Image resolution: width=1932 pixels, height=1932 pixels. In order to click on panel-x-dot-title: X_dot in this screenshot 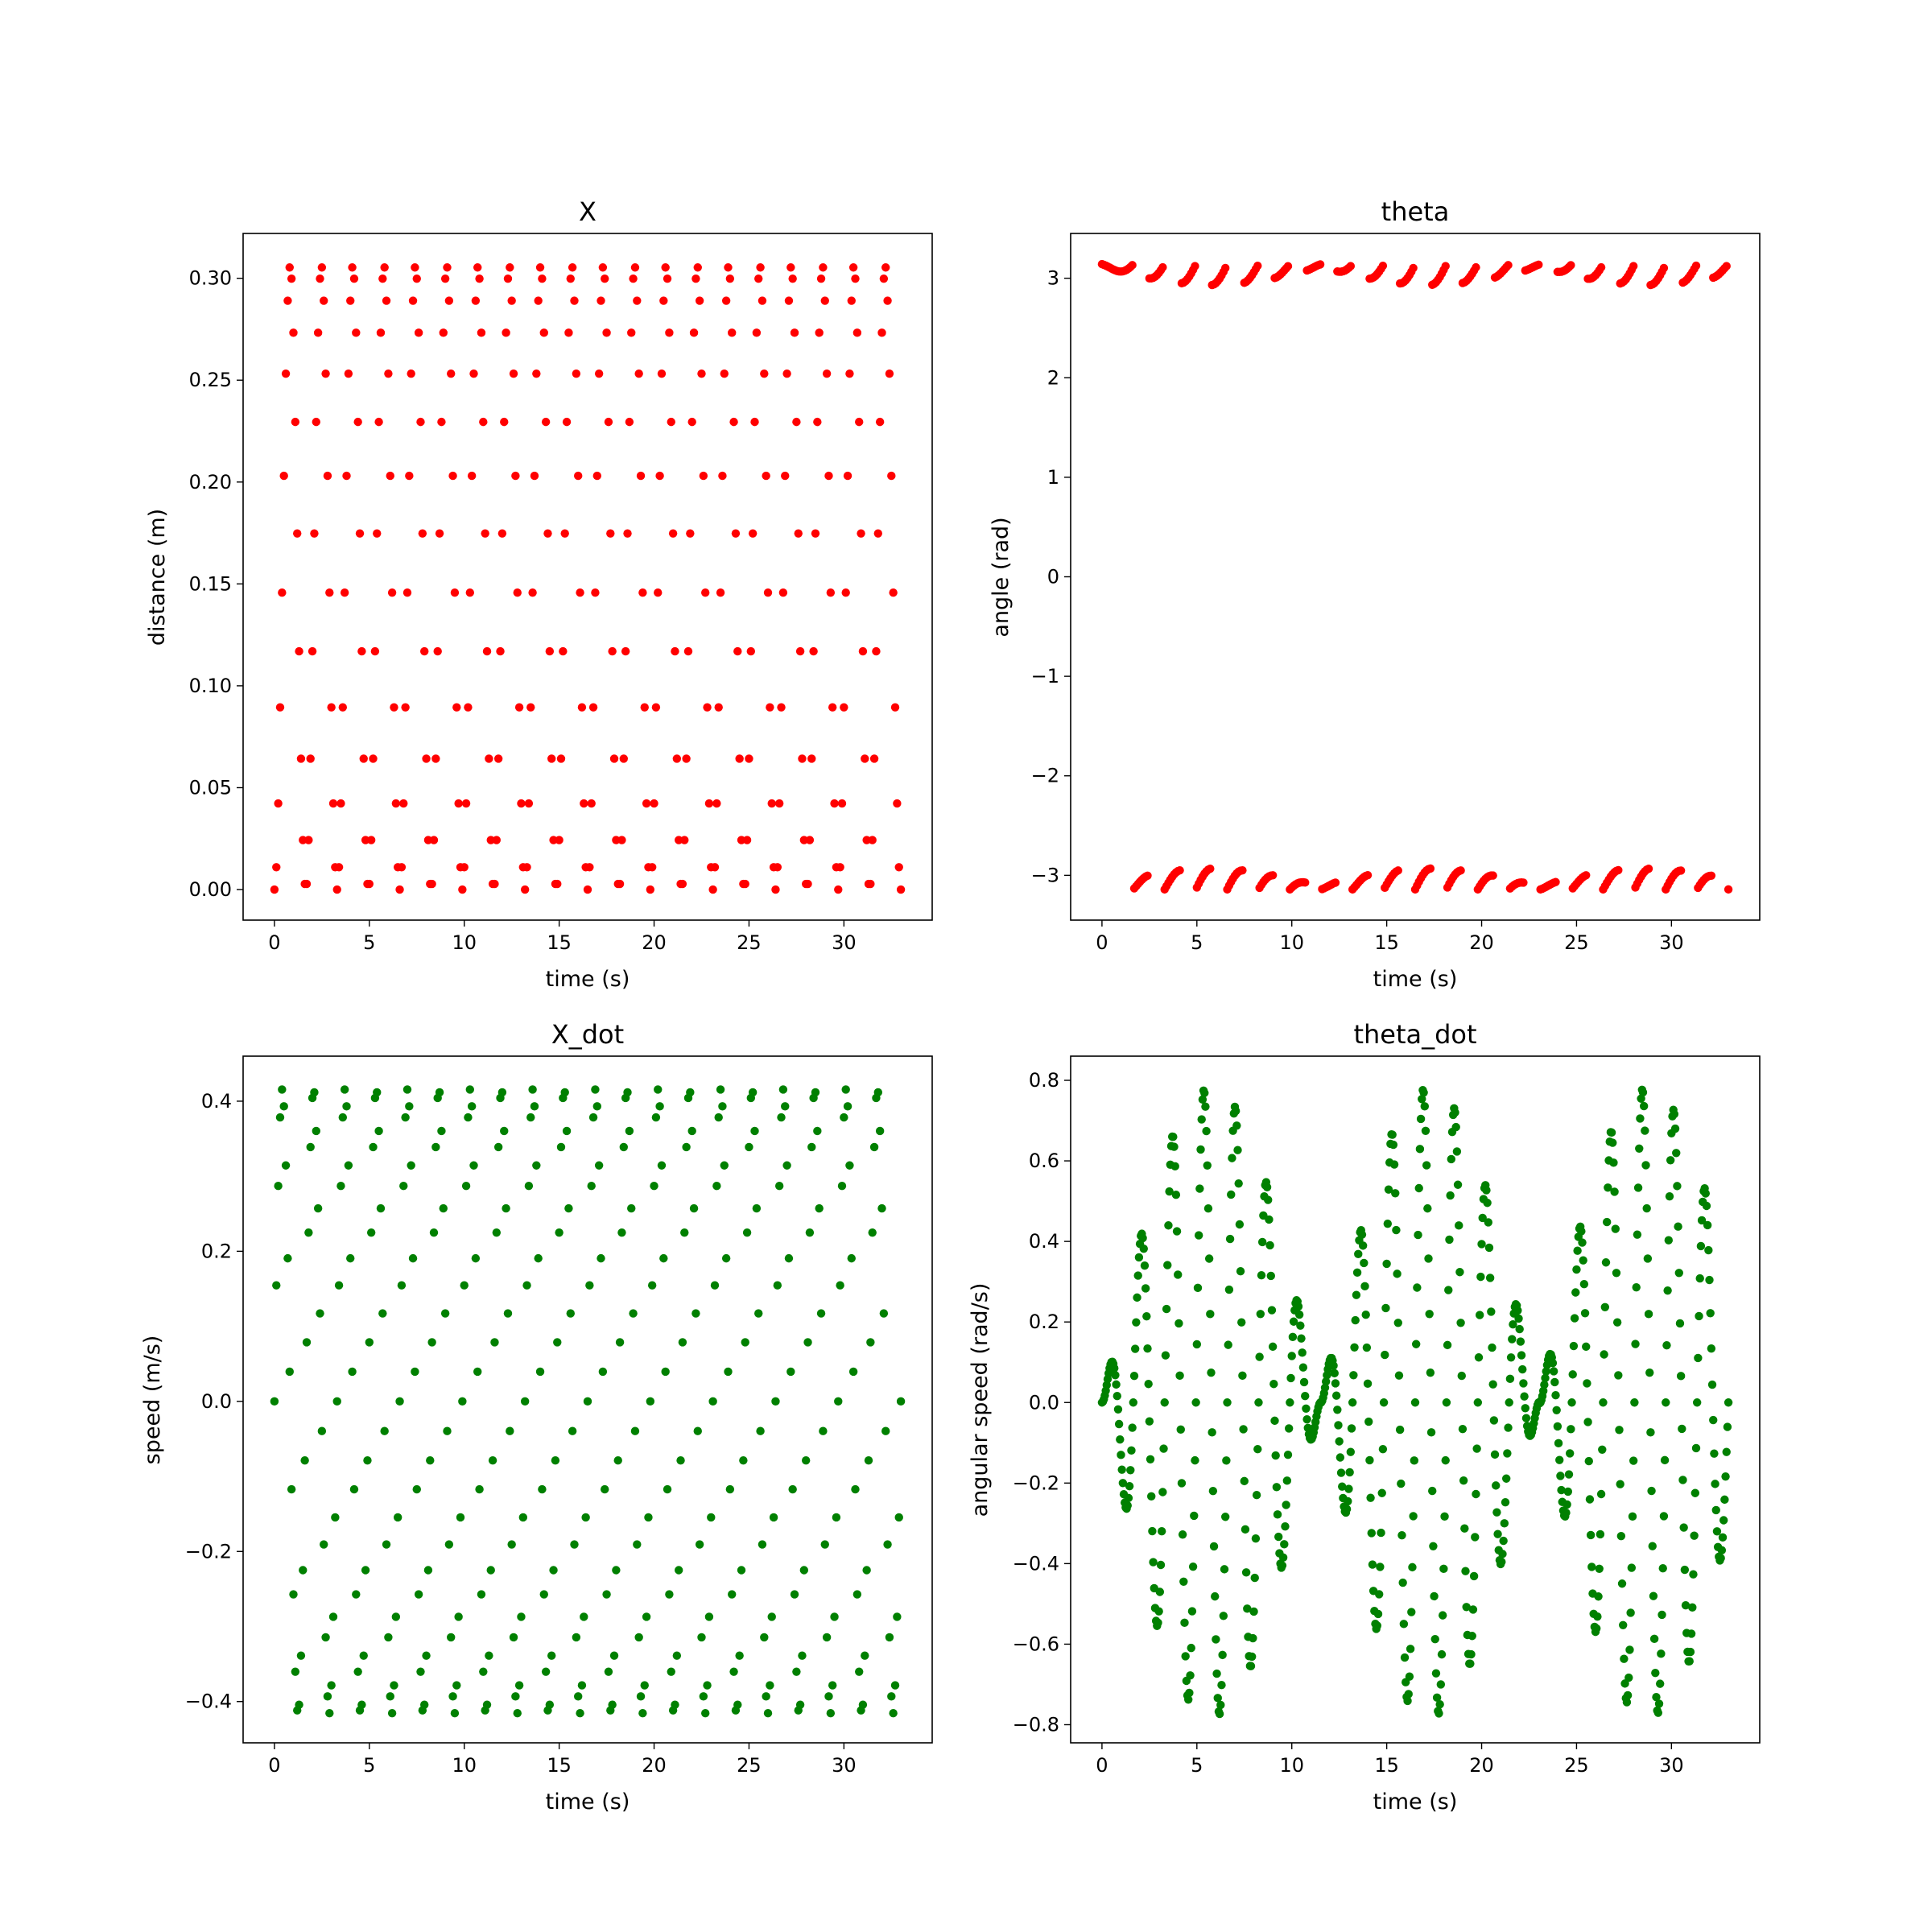, I will do `click(587, 1034)`.